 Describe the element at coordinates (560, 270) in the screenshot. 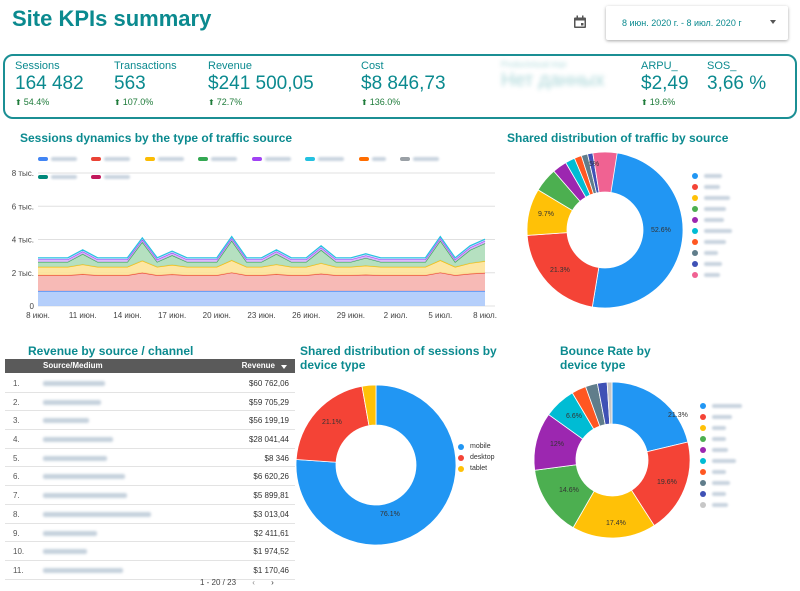

I see `slice-label: 21.3%` at that location.